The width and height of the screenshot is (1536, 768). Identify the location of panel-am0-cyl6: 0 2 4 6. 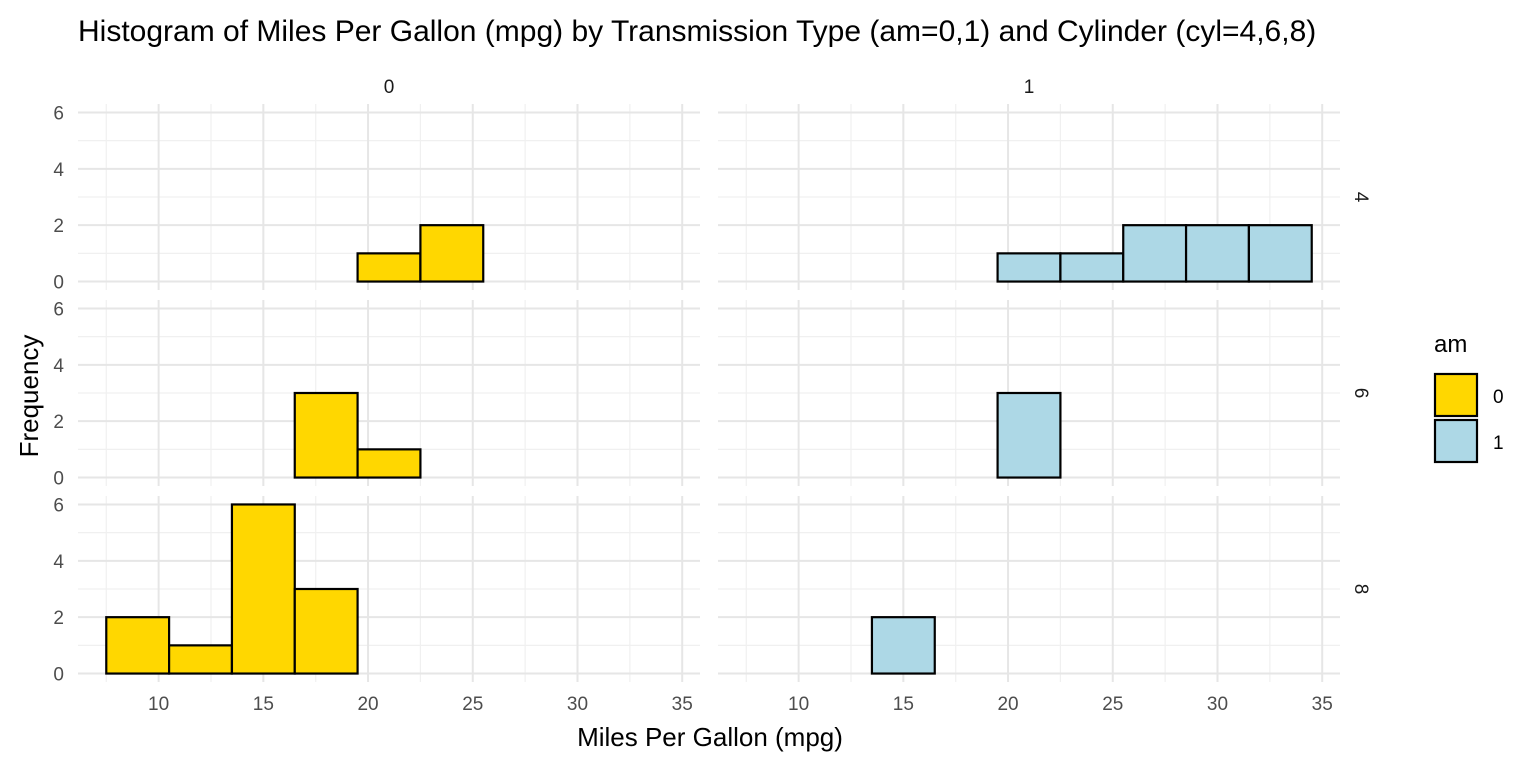
(376, 394).